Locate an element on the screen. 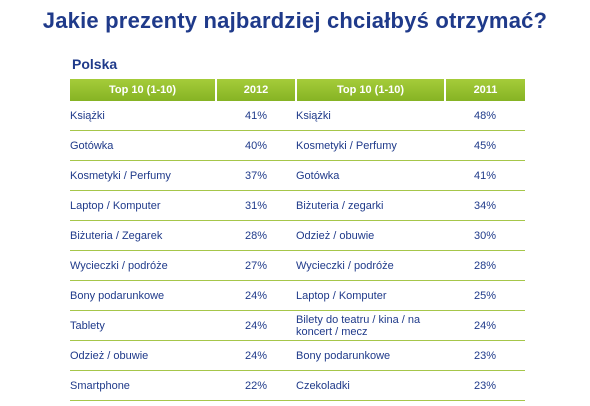  table-row: Gotówka 40% Kosmetyki / Perfumy 45% is located at coordinates (297, 145).